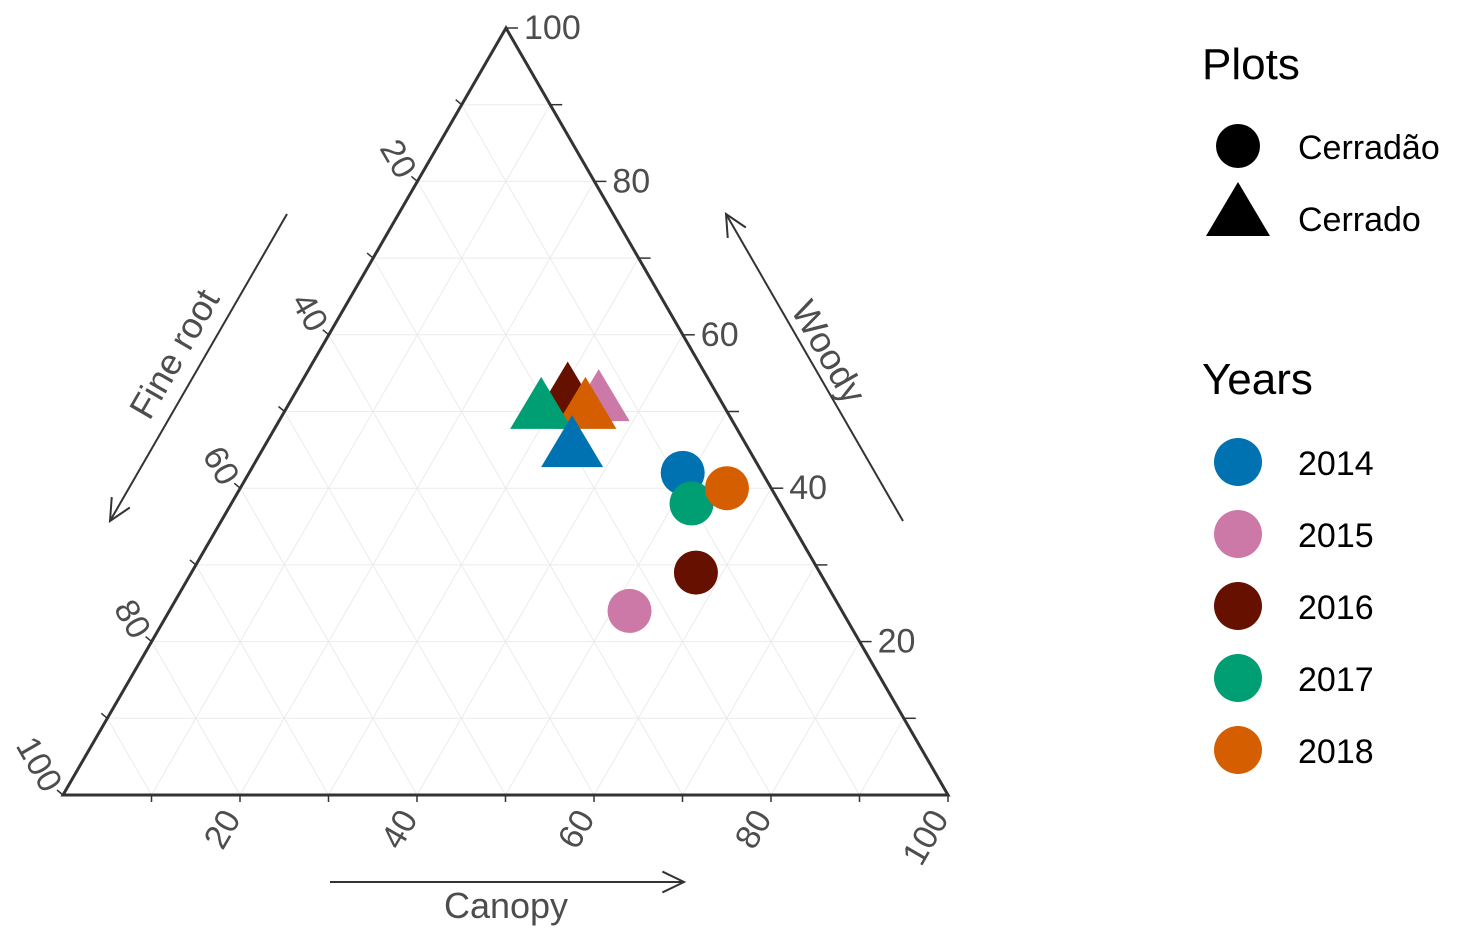 The height and width of the screenshot is (941, 1477). What do you see at coordinates (1238, 146) in the screenshot?
I see `legend-circle-icon` at bounding box center [1238, 146].